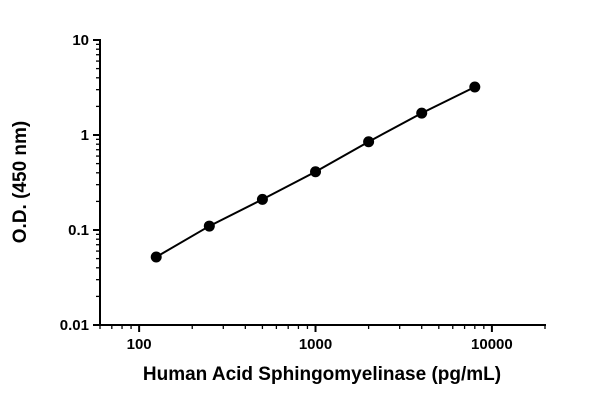 This screenshot has height=413, width=600. What do you see at coordinates (315, 344) in the screenshot?
I see `x-tick-label: 1000` at bounding box center [315, 344].